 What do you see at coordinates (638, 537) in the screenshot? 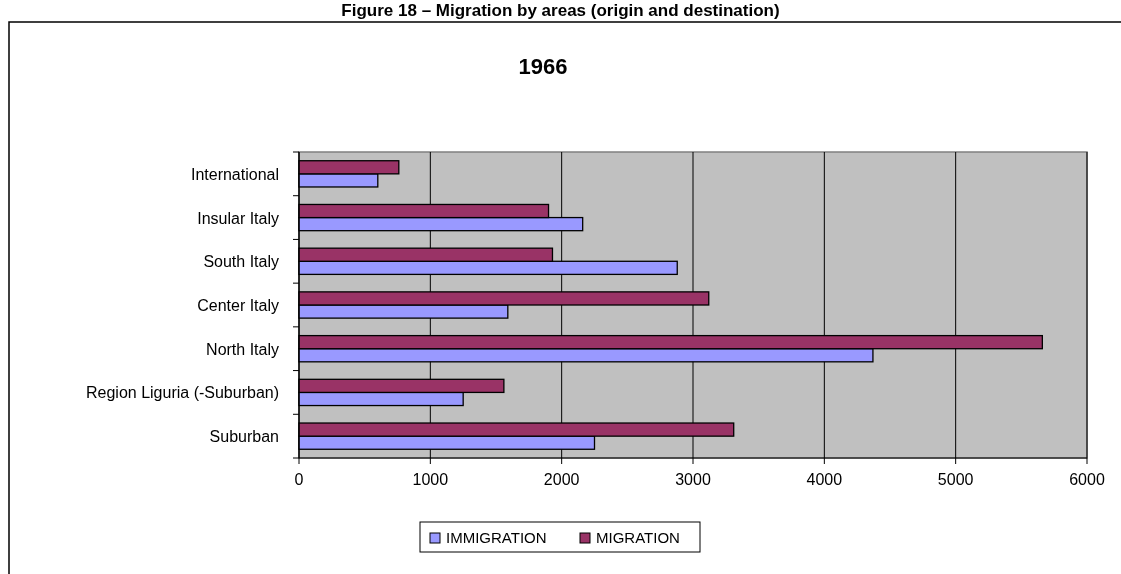
I see `legend-label: MIGRATION` at bounding box center [638, 537].